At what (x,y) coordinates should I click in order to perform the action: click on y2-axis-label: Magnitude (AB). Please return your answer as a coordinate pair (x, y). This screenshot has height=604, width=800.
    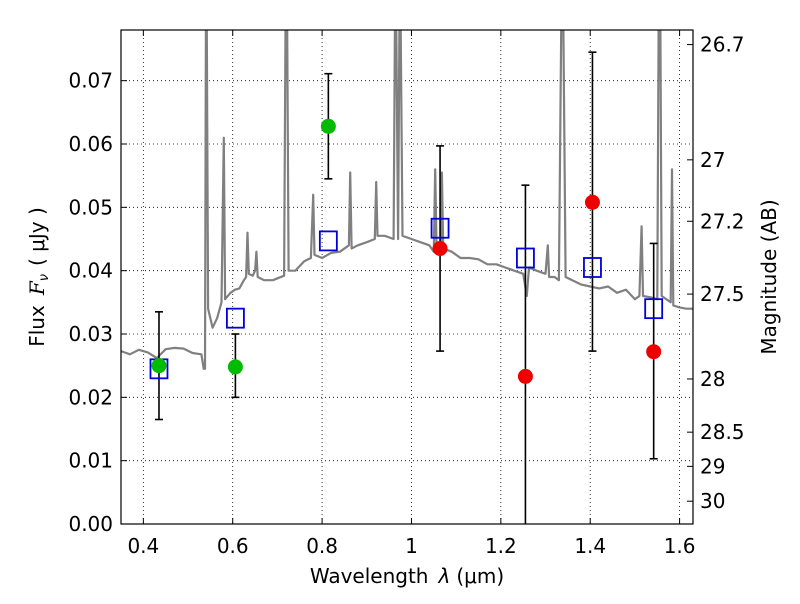
    Looking at the image, I should click on (769, 276).